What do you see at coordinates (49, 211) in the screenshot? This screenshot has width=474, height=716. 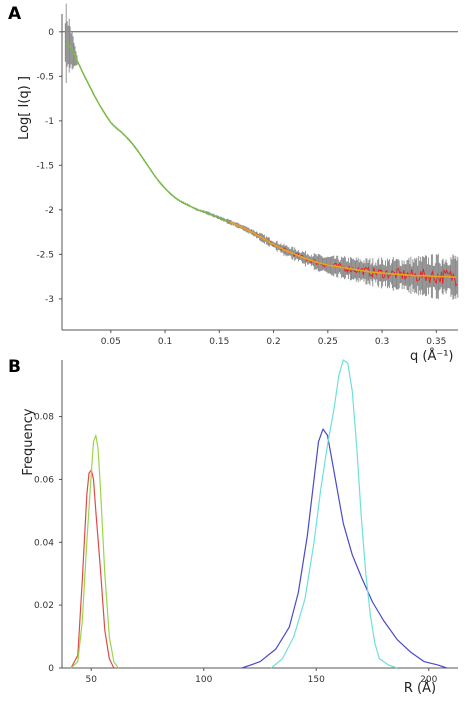 I see `panel-a-ytick-label: -2` at bounding box center [49, 211].